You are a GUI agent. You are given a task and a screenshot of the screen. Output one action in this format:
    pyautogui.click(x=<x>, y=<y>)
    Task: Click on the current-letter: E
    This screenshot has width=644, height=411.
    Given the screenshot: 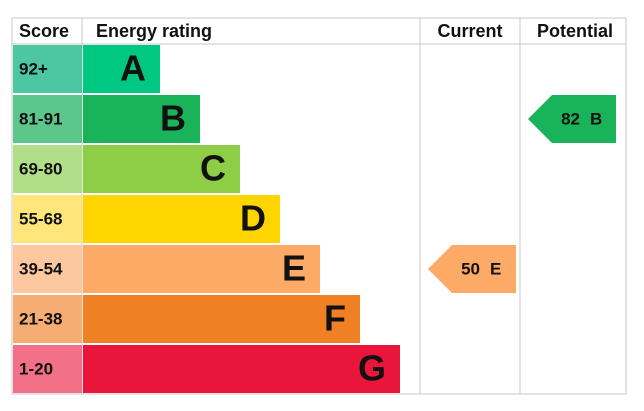 What is the action you would take?
    pyautogui.click(x=495, y=268)
    